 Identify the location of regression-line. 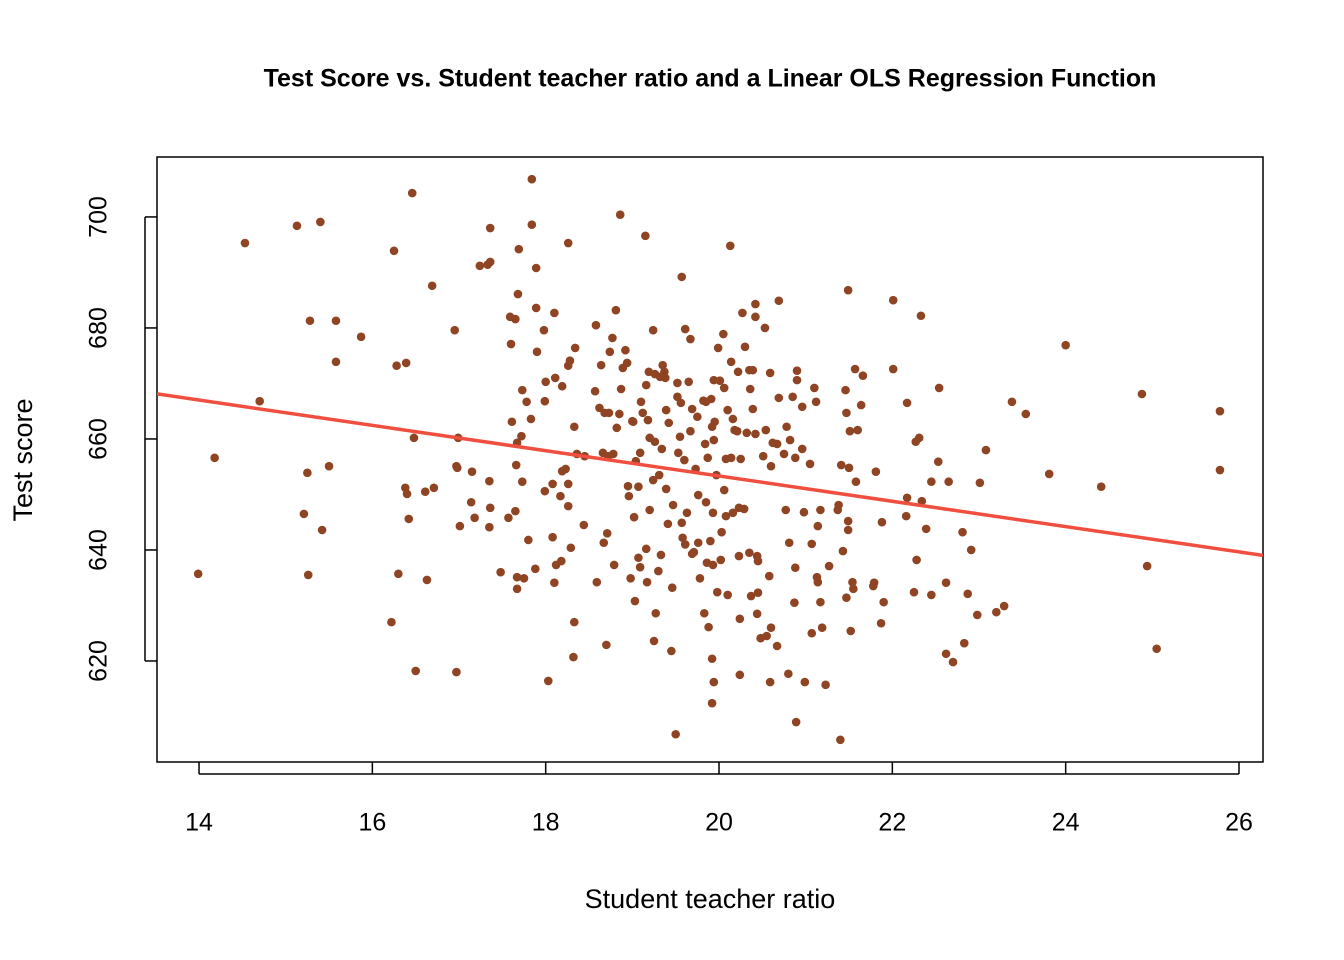
(710, 475).